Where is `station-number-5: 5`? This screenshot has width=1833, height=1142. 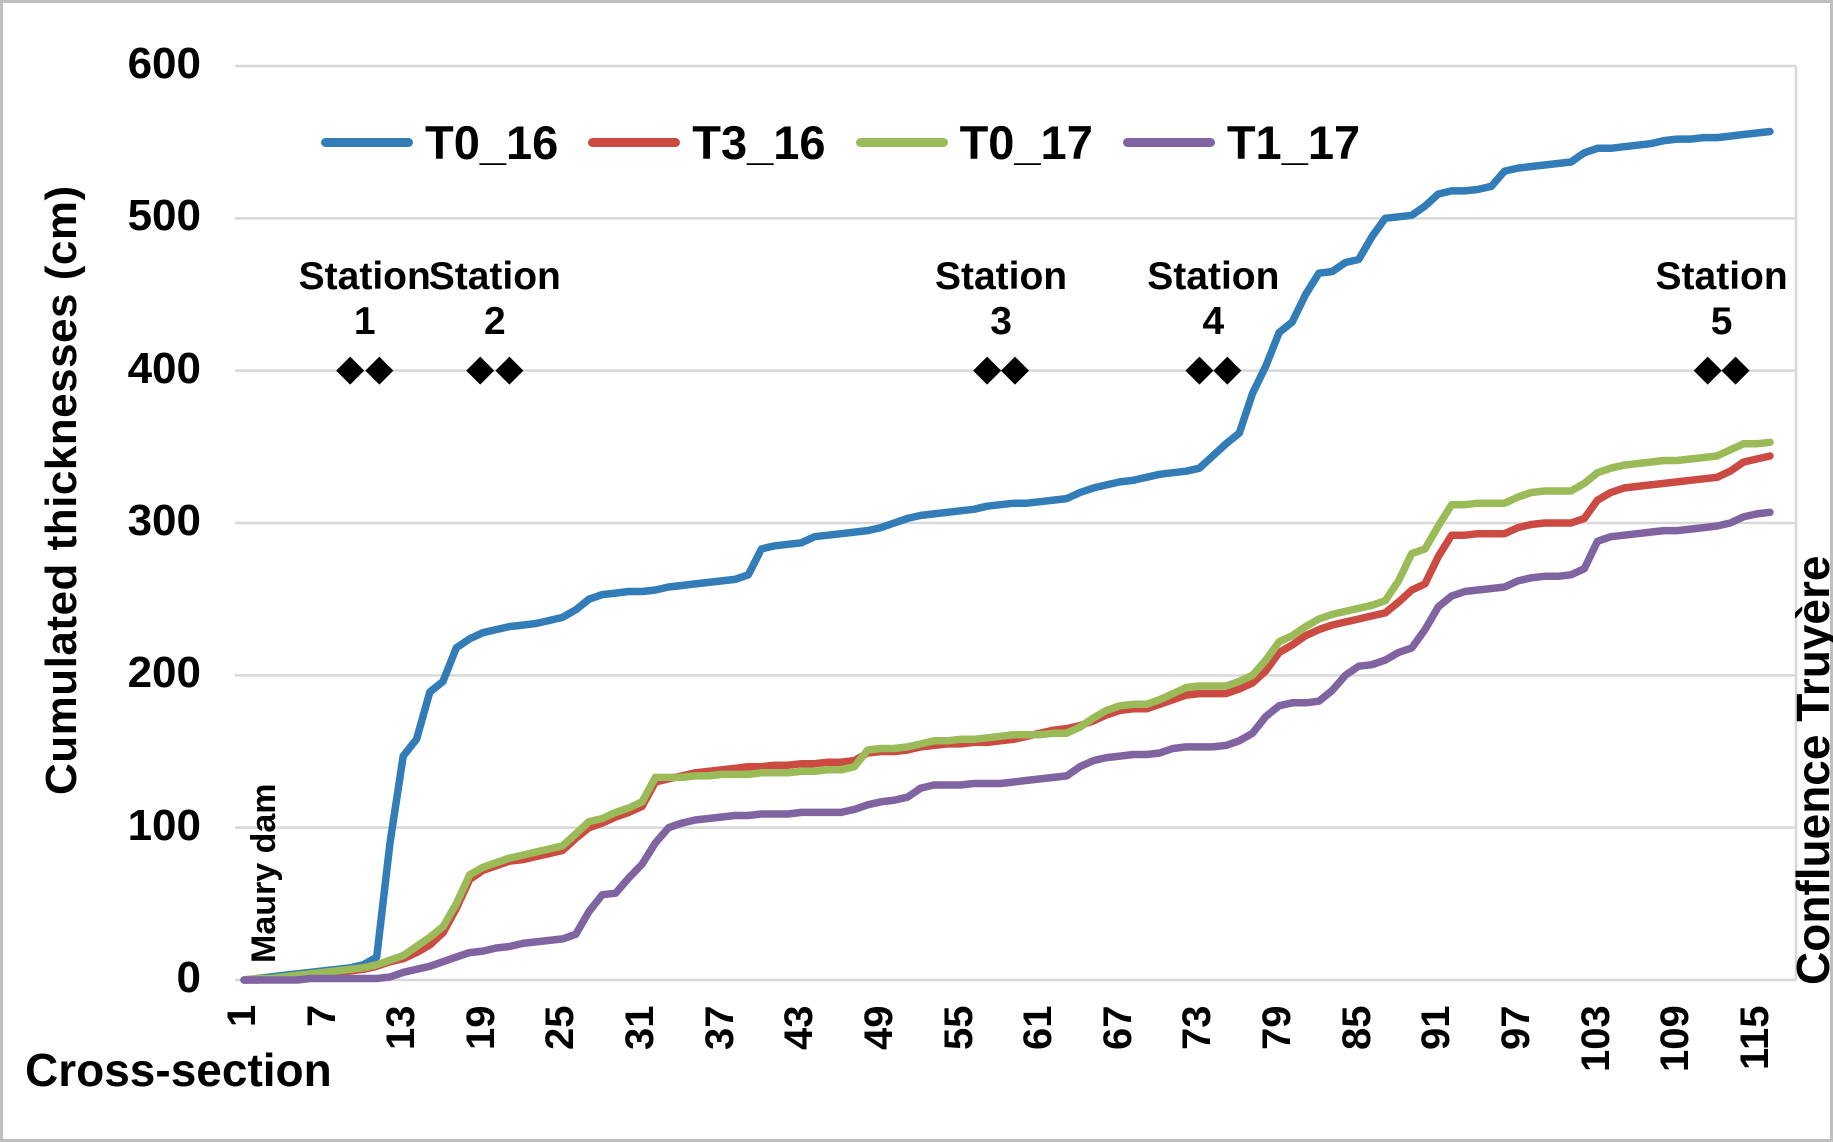 station-number-5: 5 is located at coordinates (1721, 321).